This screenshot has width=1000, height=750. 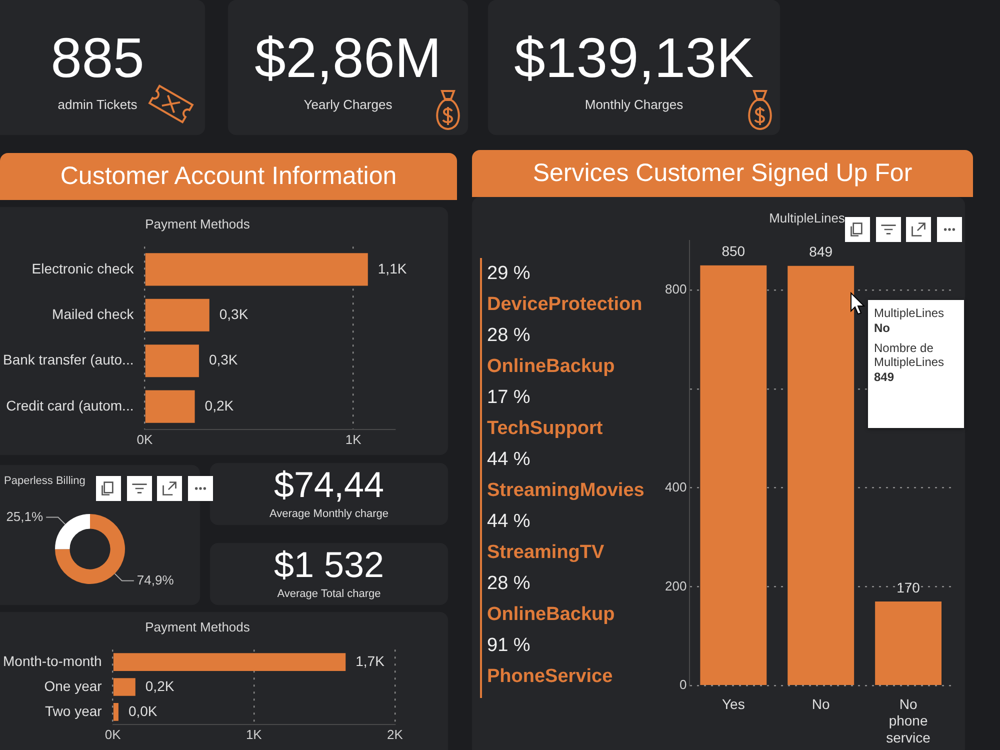 I want to click on text: Monthly Charges, so click(x=634, y=105).